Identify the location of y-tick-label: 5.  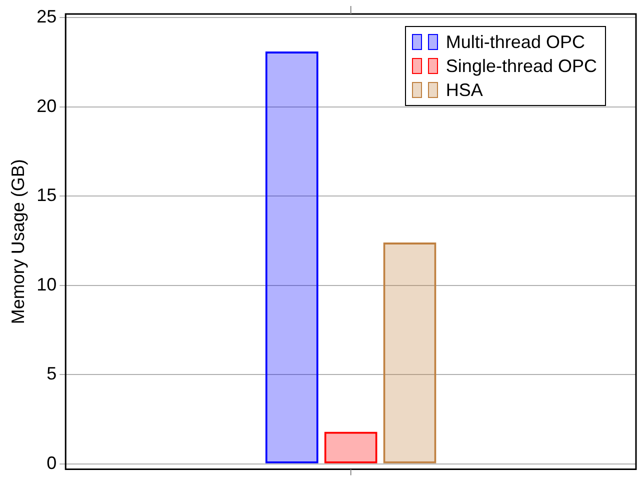
(51, 374).